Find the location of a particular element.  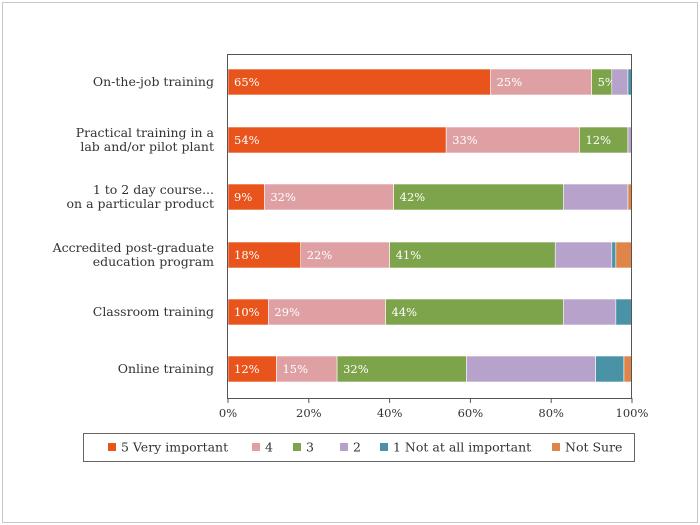

data-label-3-0: 18% is located at coordinates (247, 255).